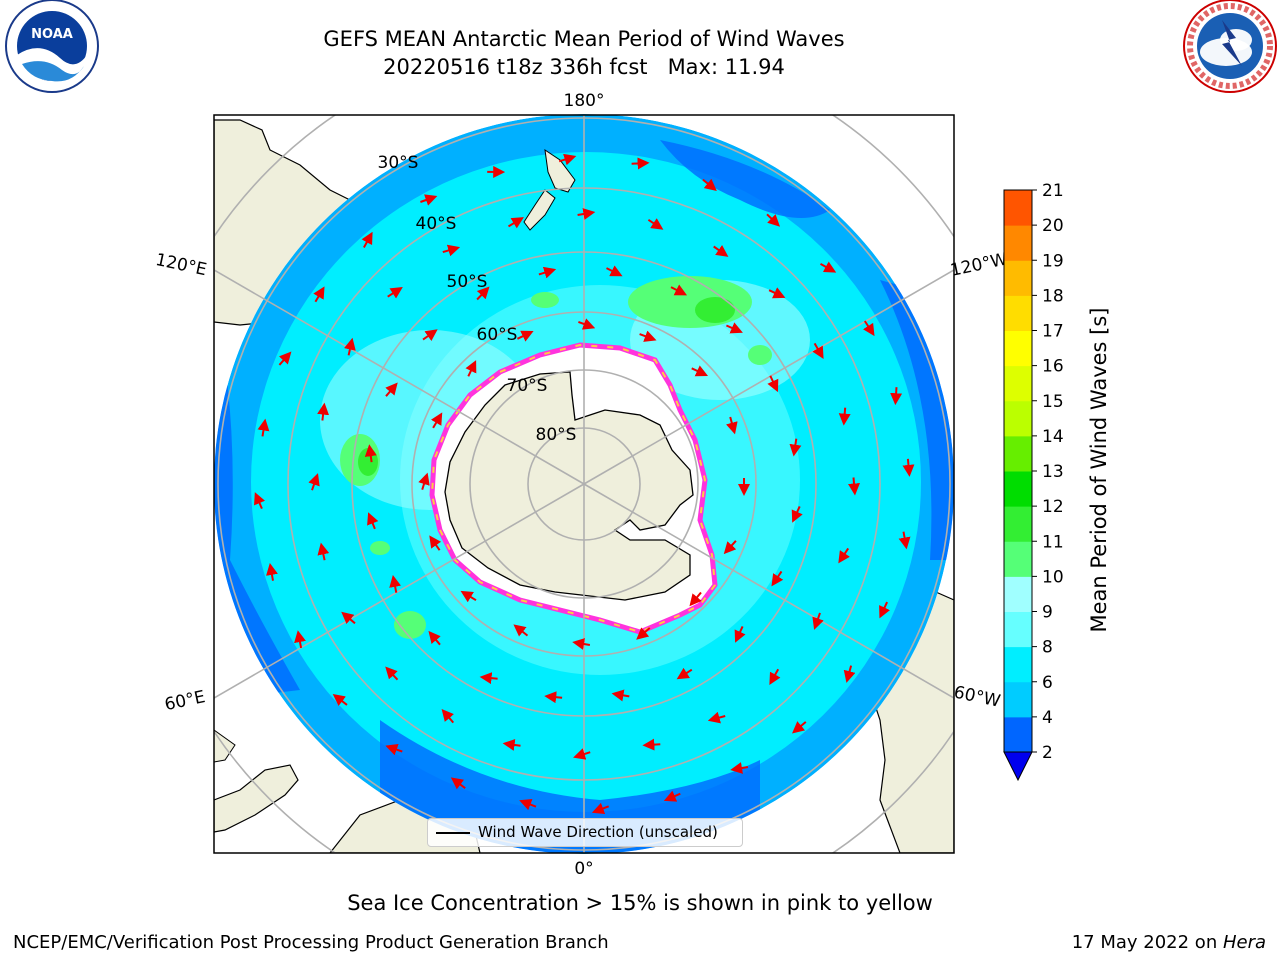  What do you see at coordinates (1053, 507) in the screenshot?
I see `colorbar-tick-label: 12` at bounding box center [1053, 507].